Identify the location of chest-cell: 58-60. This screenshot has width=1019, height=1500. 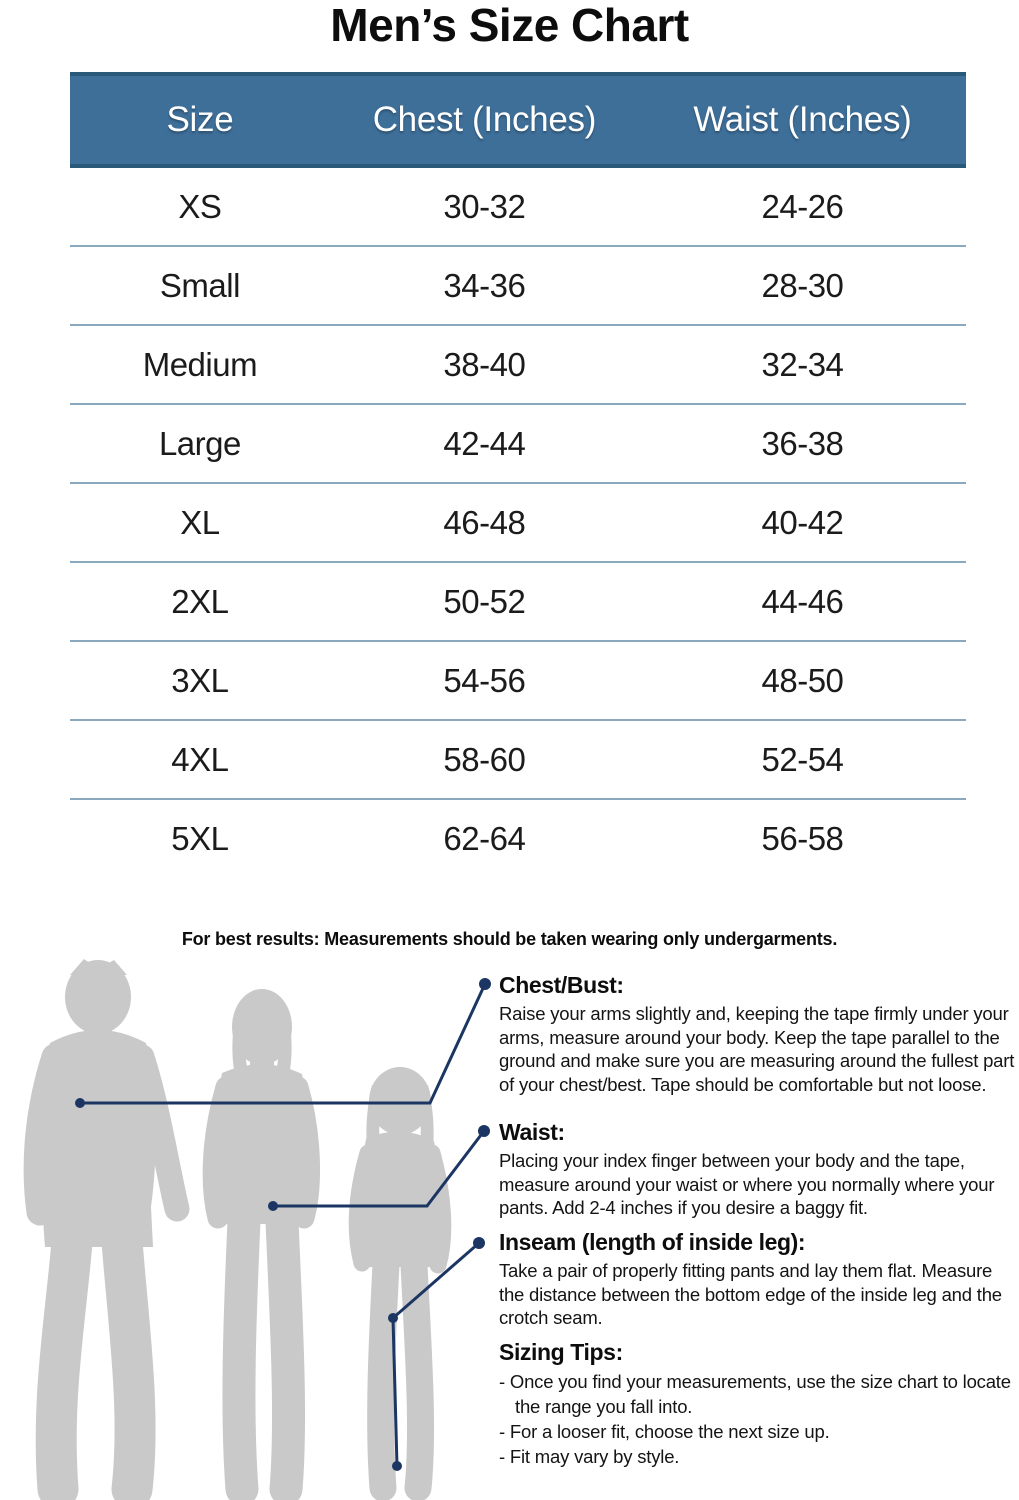
(484, 759).